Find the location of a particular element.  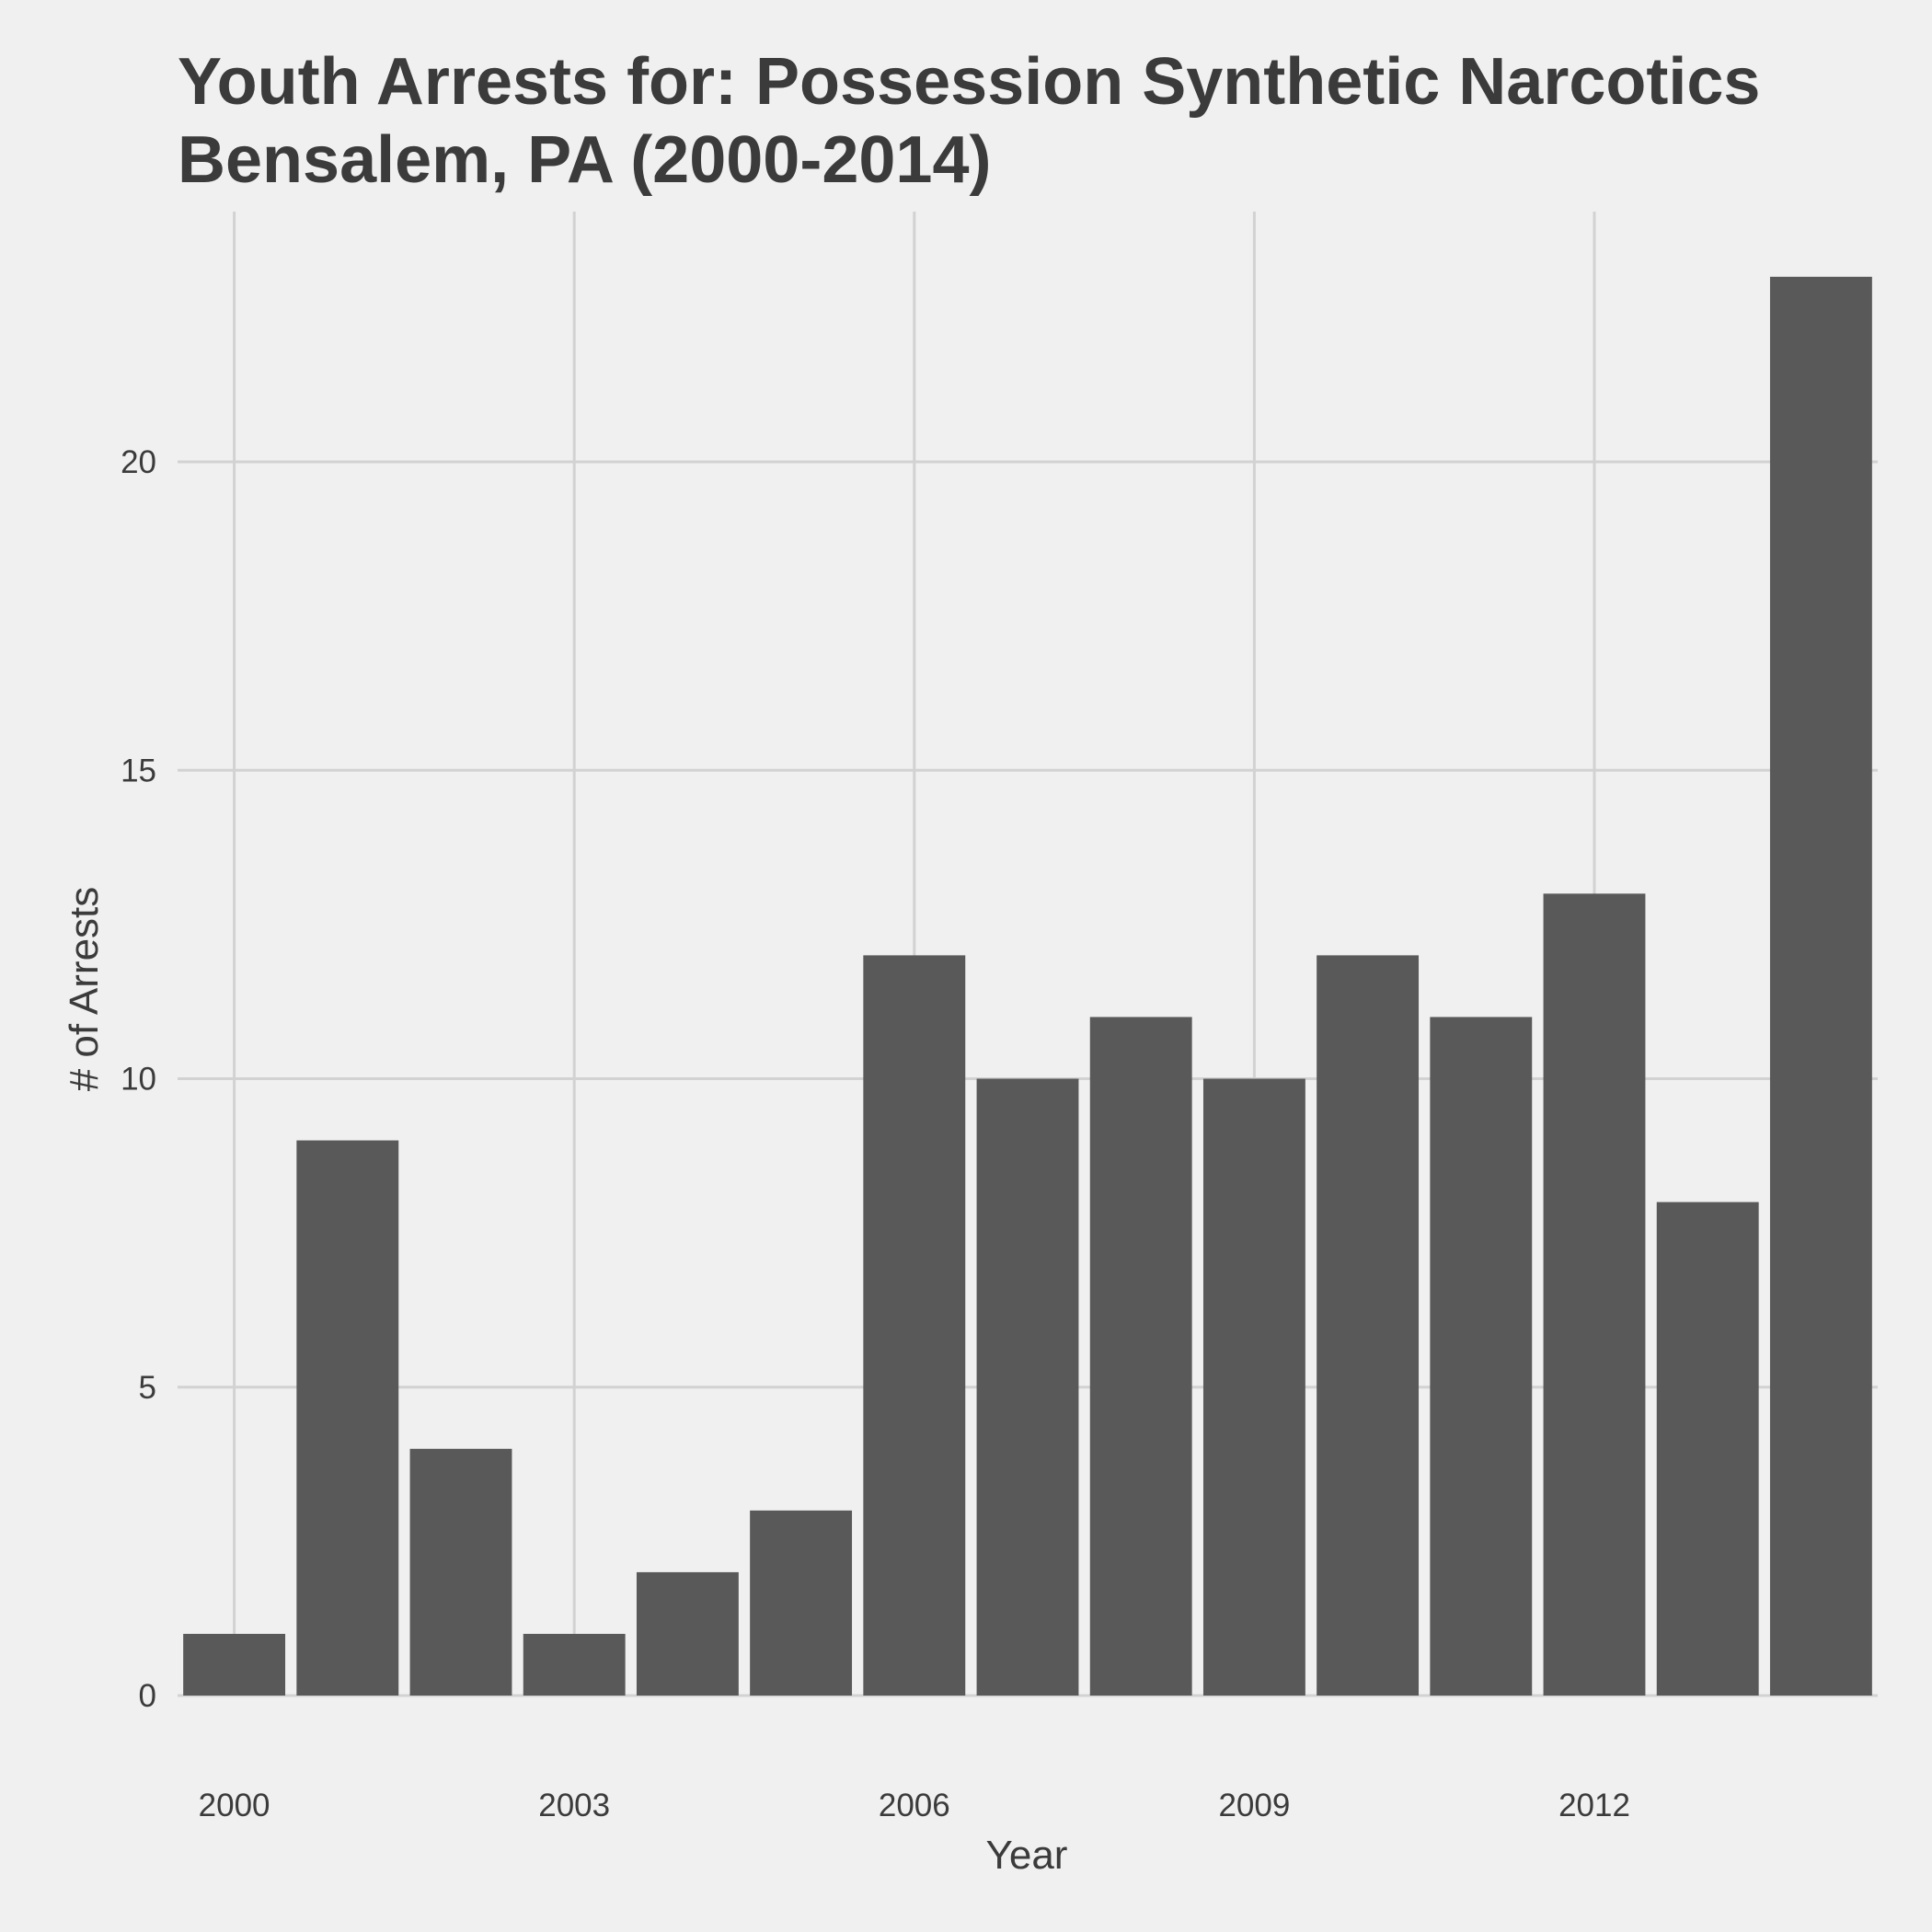

y-tick-label-10: 10 is located at coordinates (138, 1080).